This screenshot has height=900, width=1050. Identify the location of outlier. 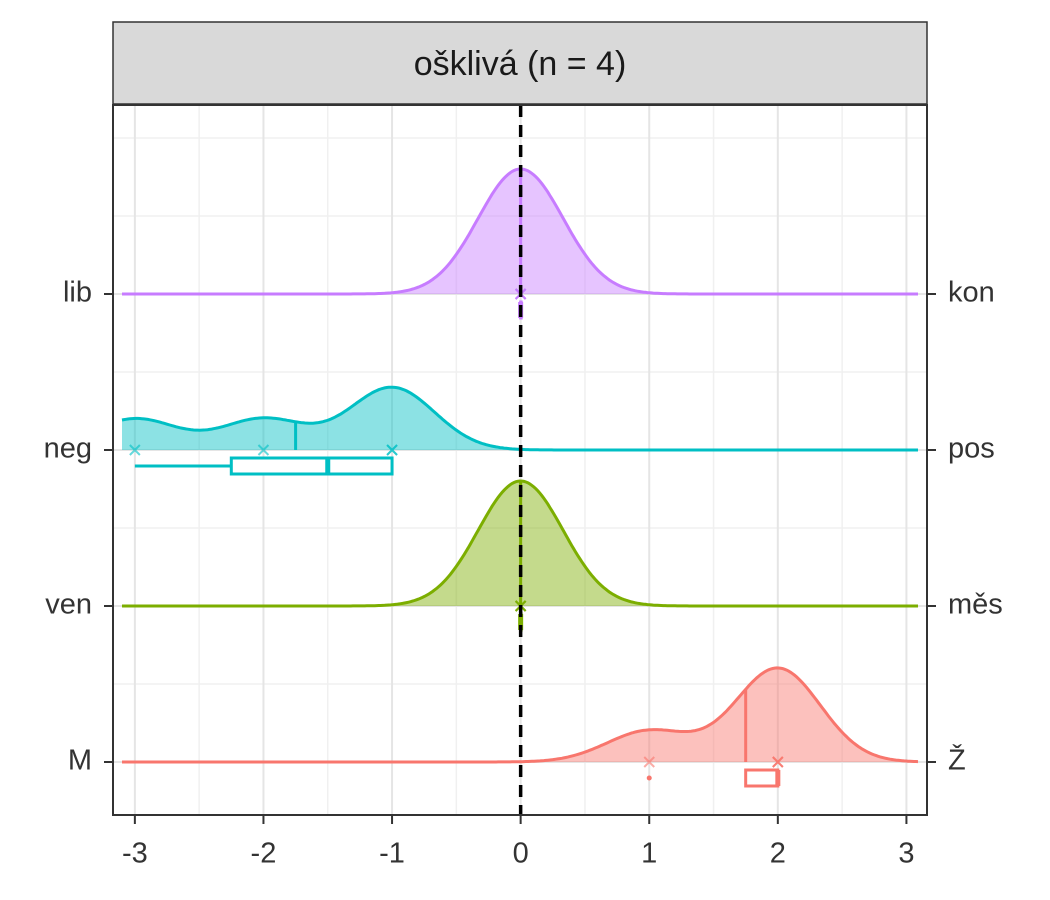
(649, 778).